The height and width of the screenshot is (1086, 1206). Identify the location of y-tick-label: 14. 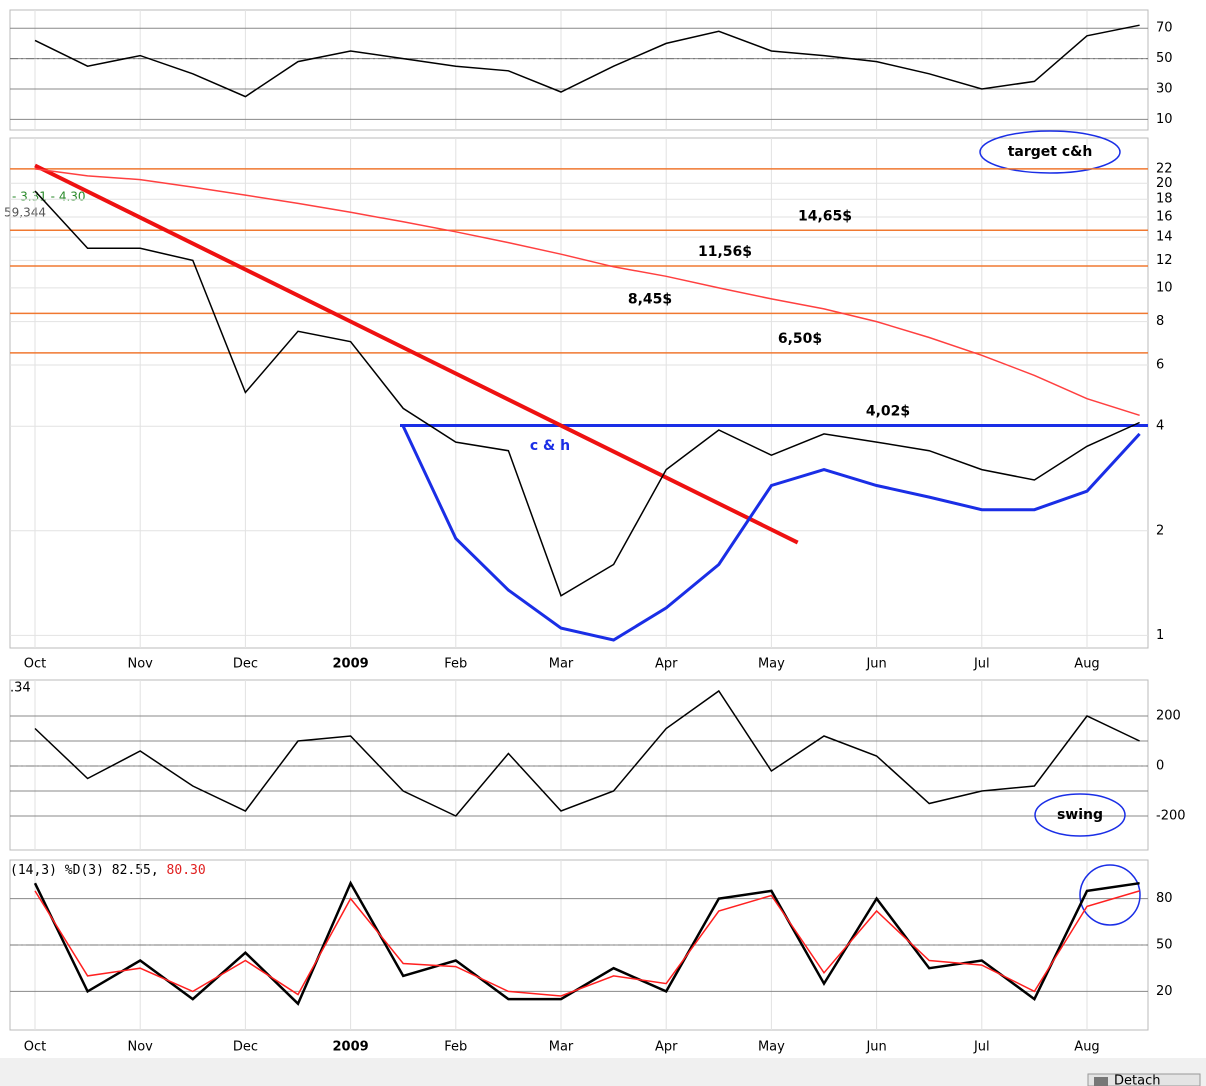
(1164, 237).